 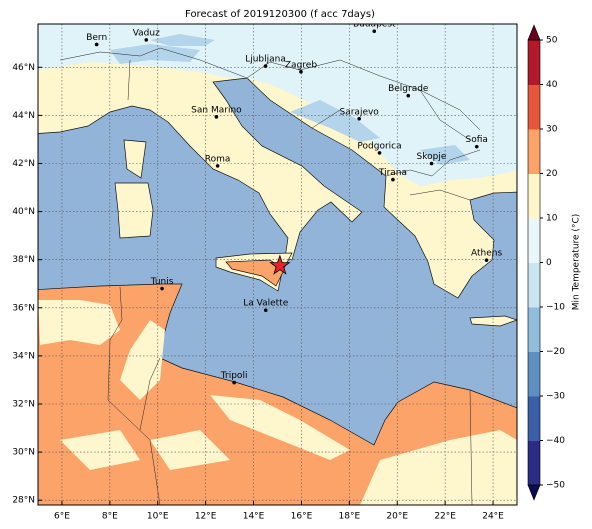 What do you see at coordinates (23, 404) in the screenshot?
I see `y-tick-label: 32°N` at bounding box center [23, 404].